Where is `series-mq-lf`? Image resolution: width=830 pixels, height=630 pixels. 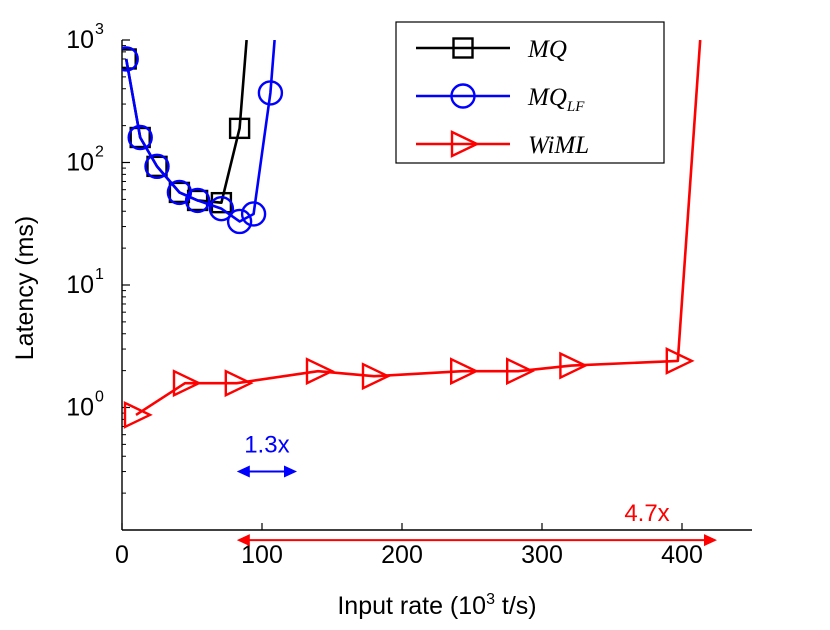
series-mq-lf is located at coordinates (203, 137).